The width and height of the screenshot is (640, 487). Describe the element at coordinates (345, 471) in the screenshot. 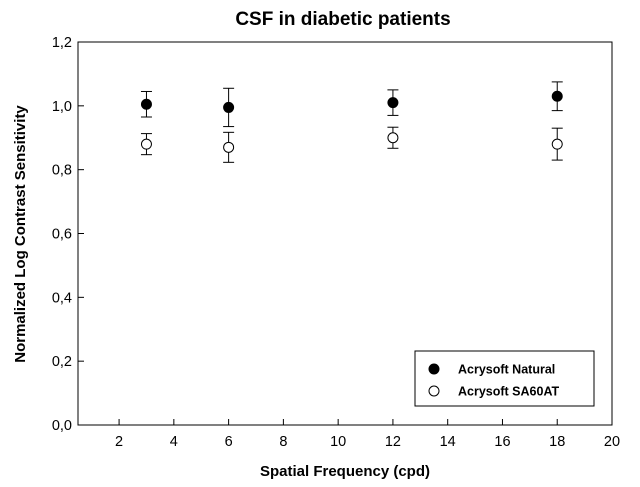

I see `x-axis-label: Spatial Frequency (cpd)` at that location.